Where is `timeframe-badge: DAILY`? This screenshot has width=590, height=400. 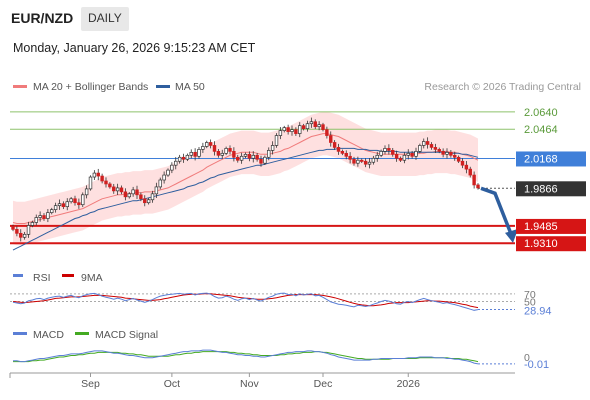 timeframe-badge: DAILY is located at coordinates (105, 19).